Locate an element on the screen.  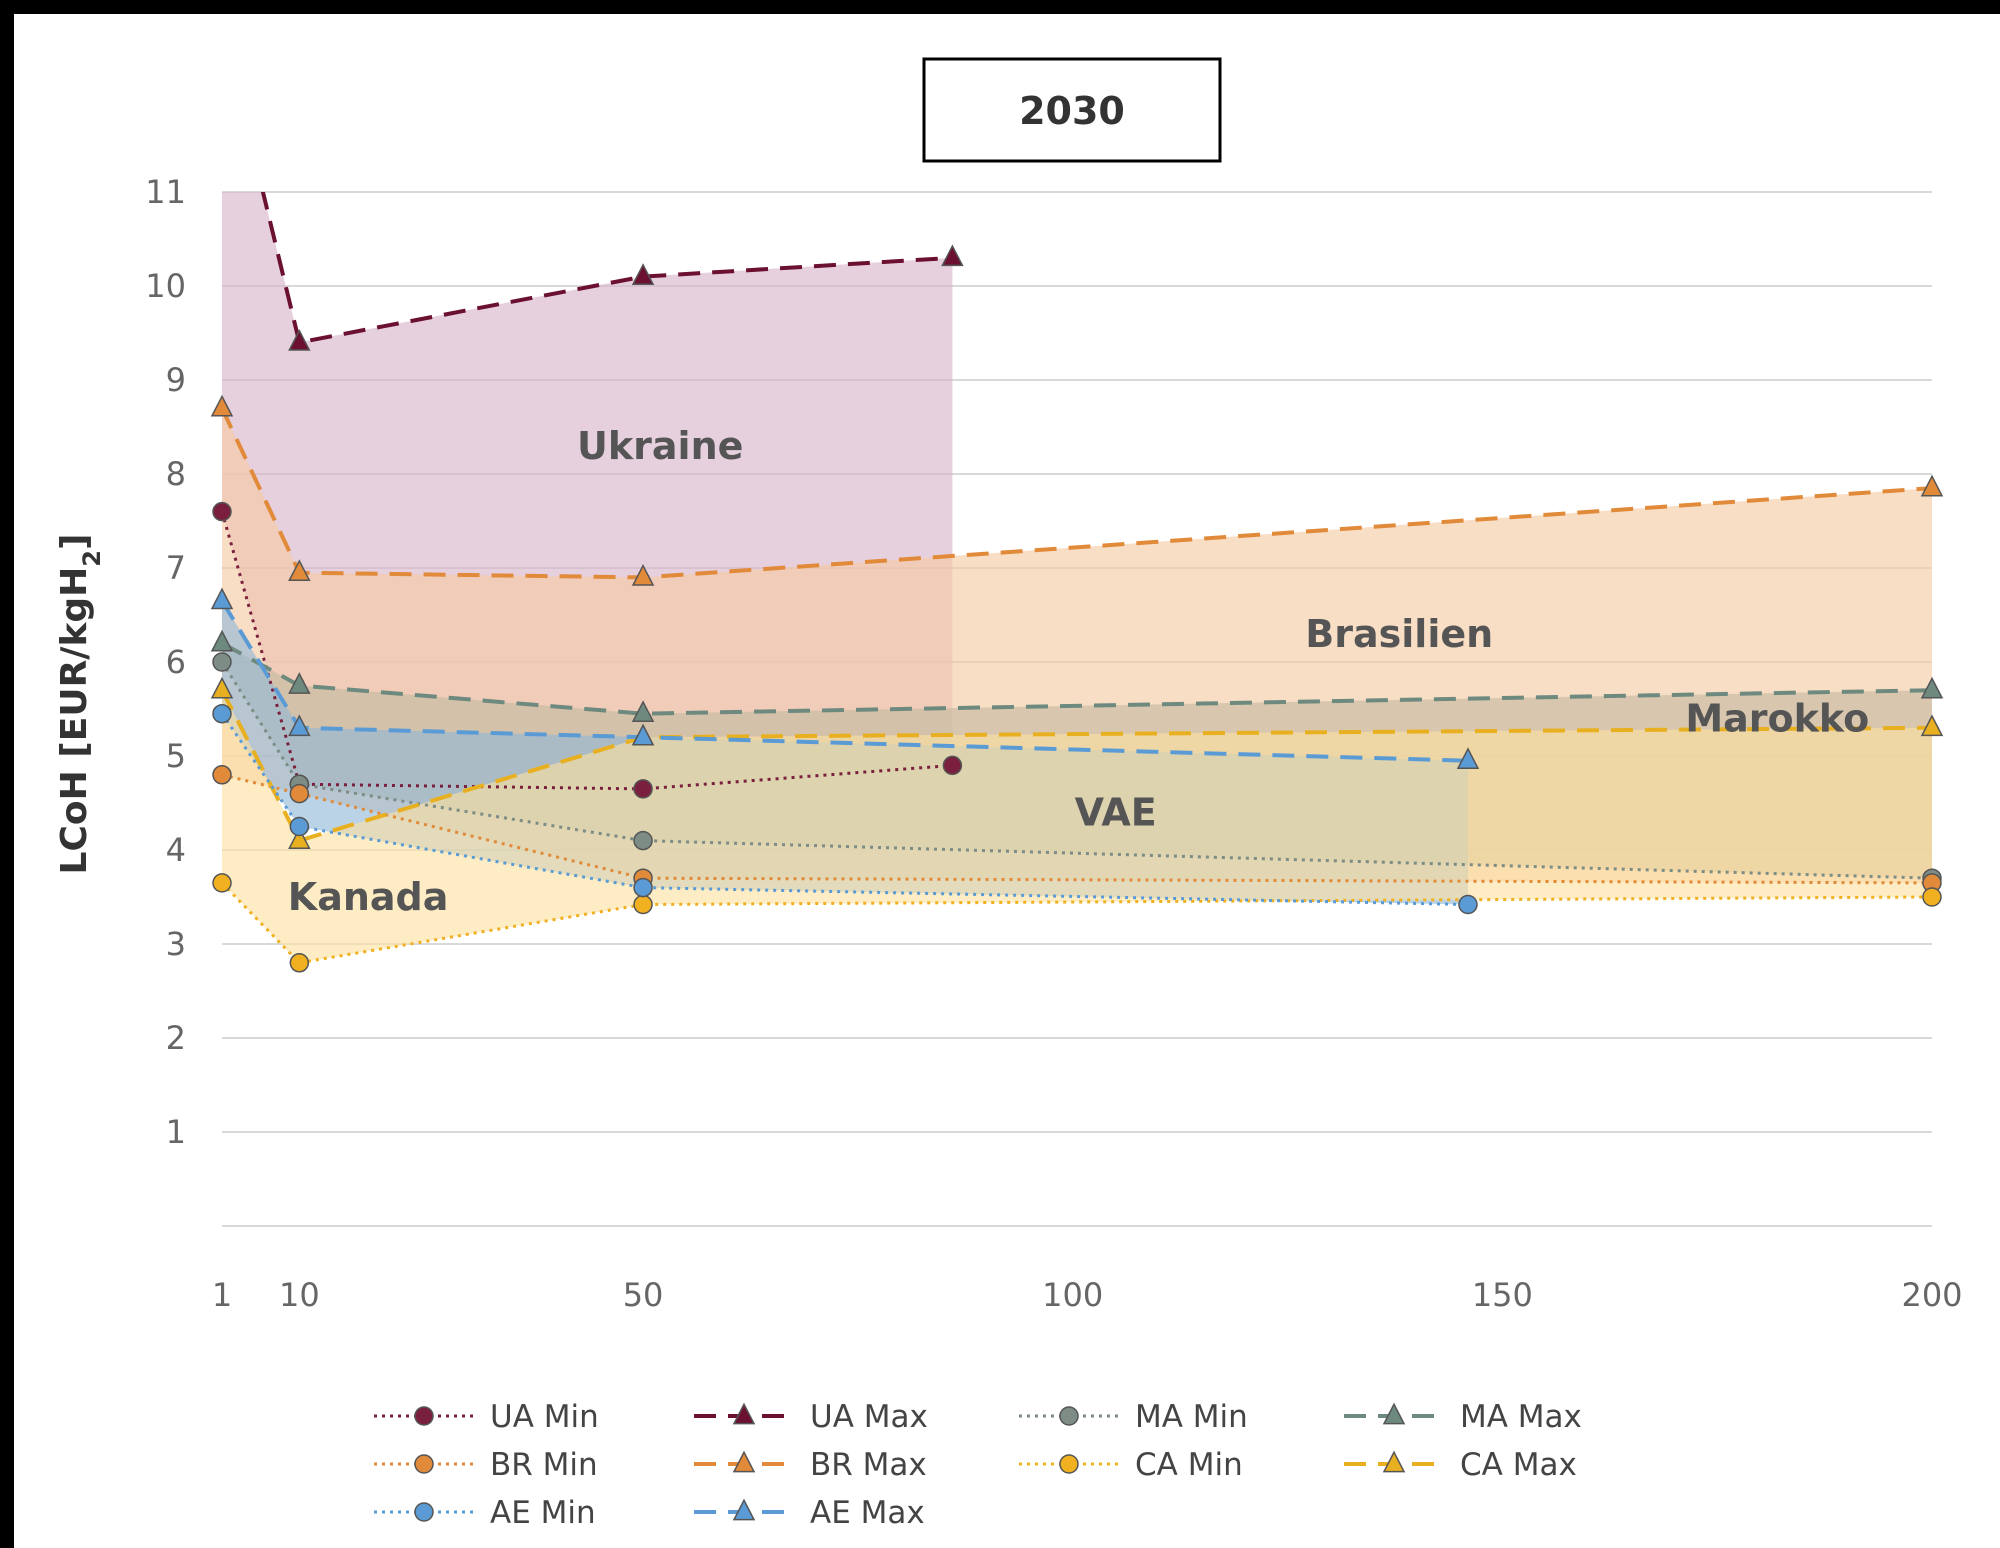
y-tick-5: 5 is located at coordinates (176, 756).